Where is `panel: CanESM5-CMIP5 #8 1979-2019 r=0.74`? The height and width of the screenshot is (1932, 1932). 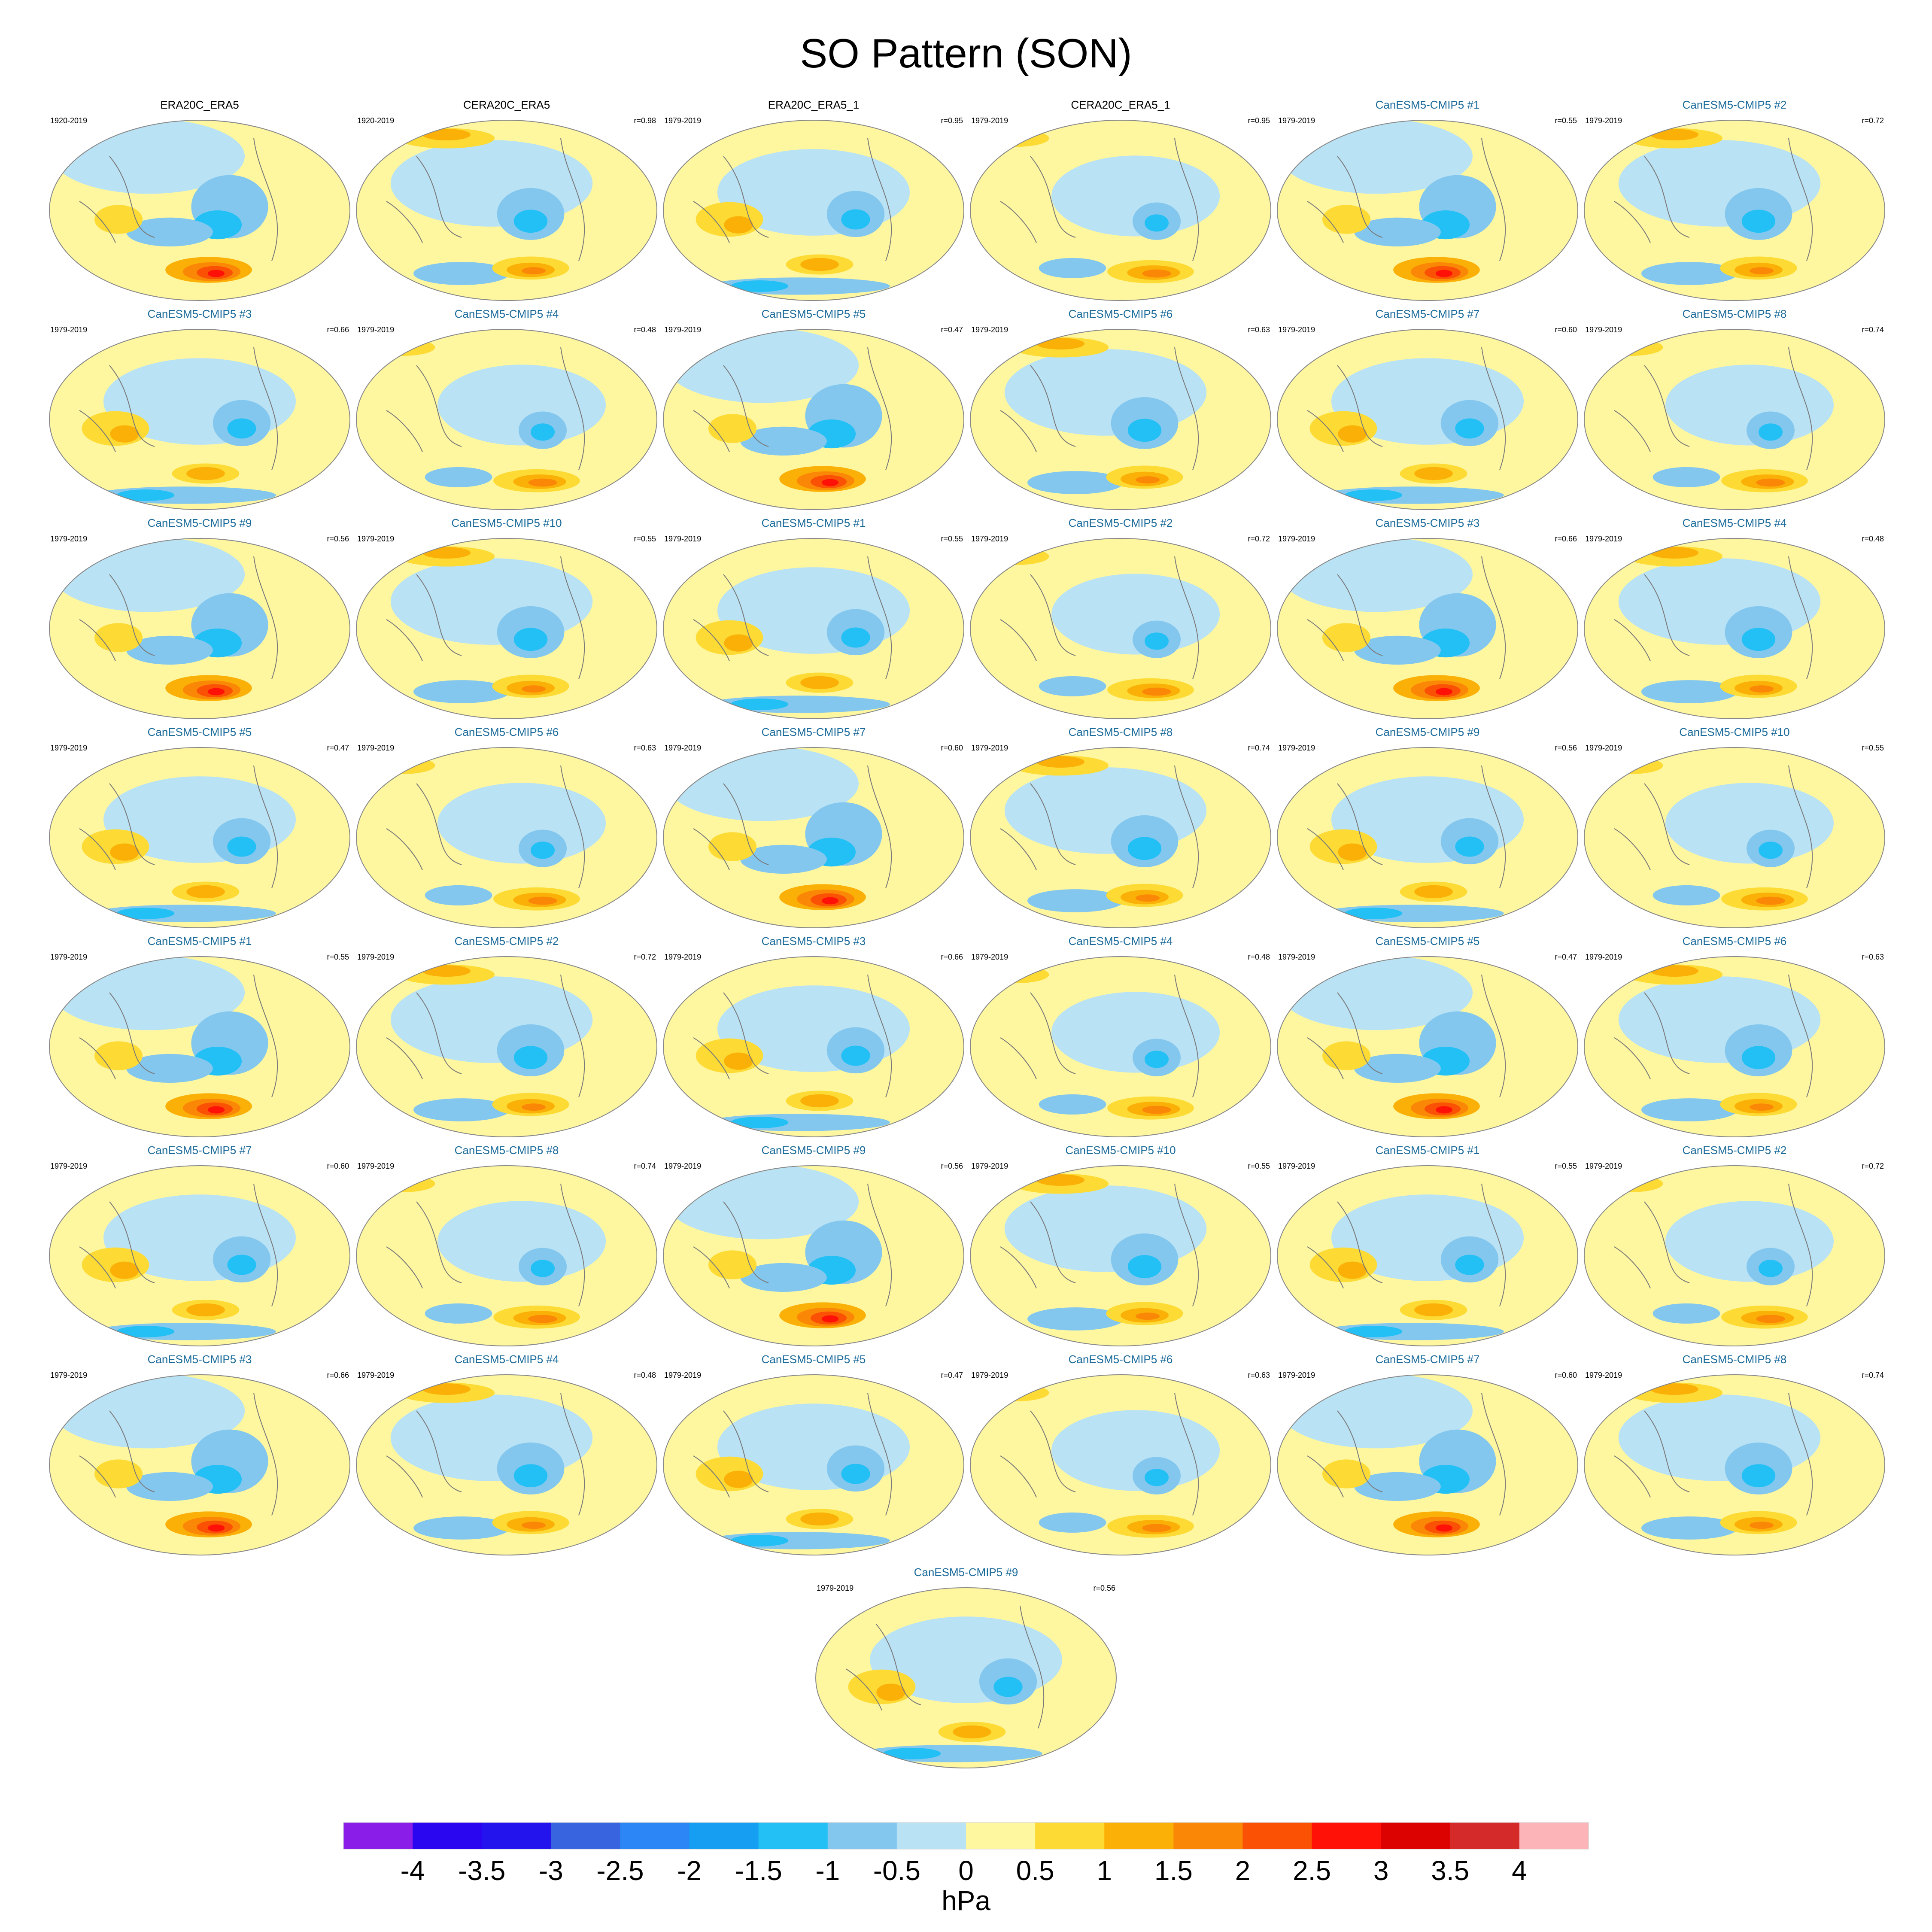 panel: CanESM5-CMIP5 #8 1979-2019 r=0.74 is located at coordinates (507, 1245).